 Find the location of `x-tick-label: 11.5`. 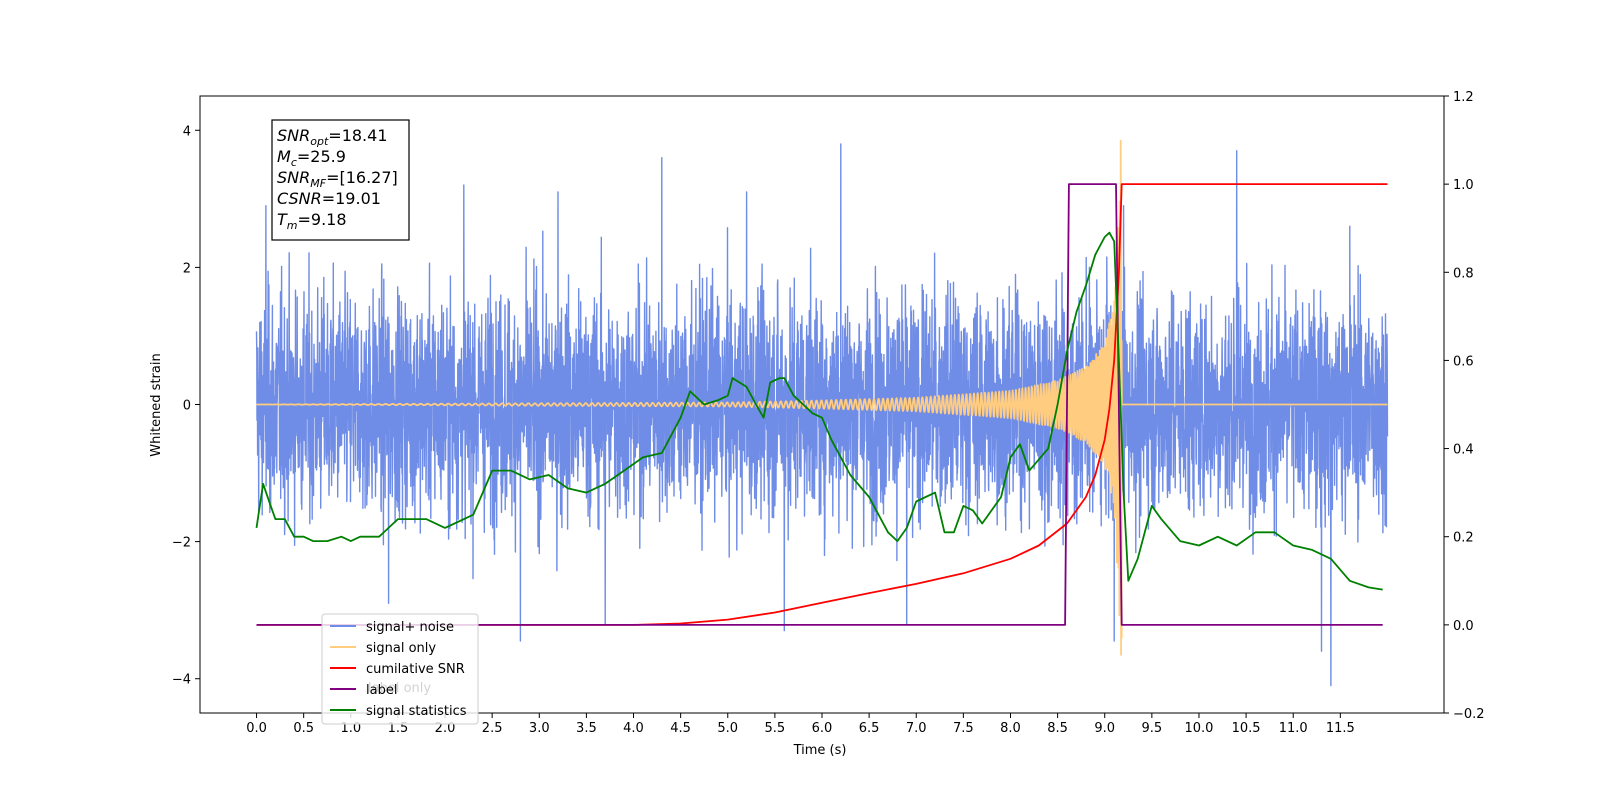

x-tick-label: 11.5 is located at coordinates (1340, 728).